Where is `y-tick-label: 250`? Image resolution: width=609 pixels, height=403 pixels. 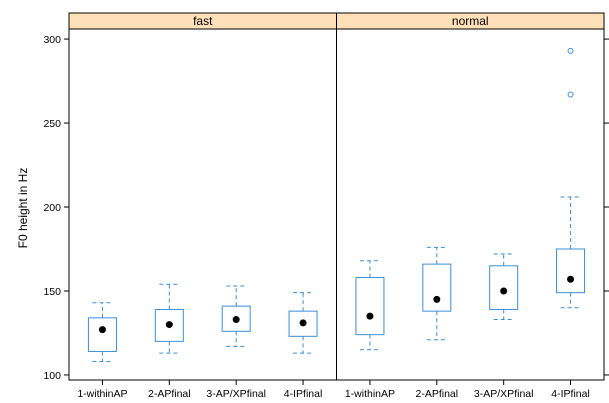 y-tick-label: 250 is located at coordinates (52, 124).